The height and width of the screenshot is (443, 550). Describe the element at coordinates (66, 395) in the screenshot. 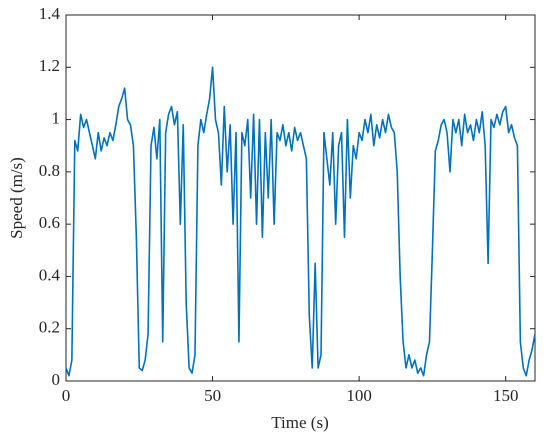

I see `x-tick-label: 0` at that location.